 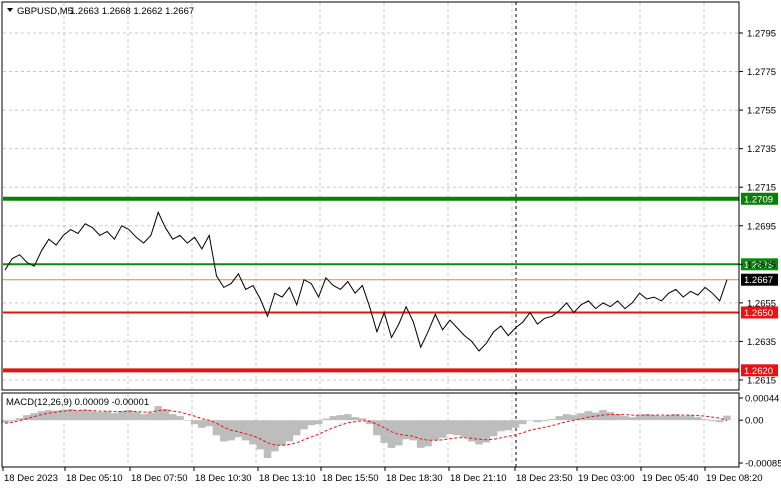 What do you see at coordinates (287, 478) in the screenshot?
I see `time-tick-label: 18 Dec 13:10` at bounding box center [287, 478].